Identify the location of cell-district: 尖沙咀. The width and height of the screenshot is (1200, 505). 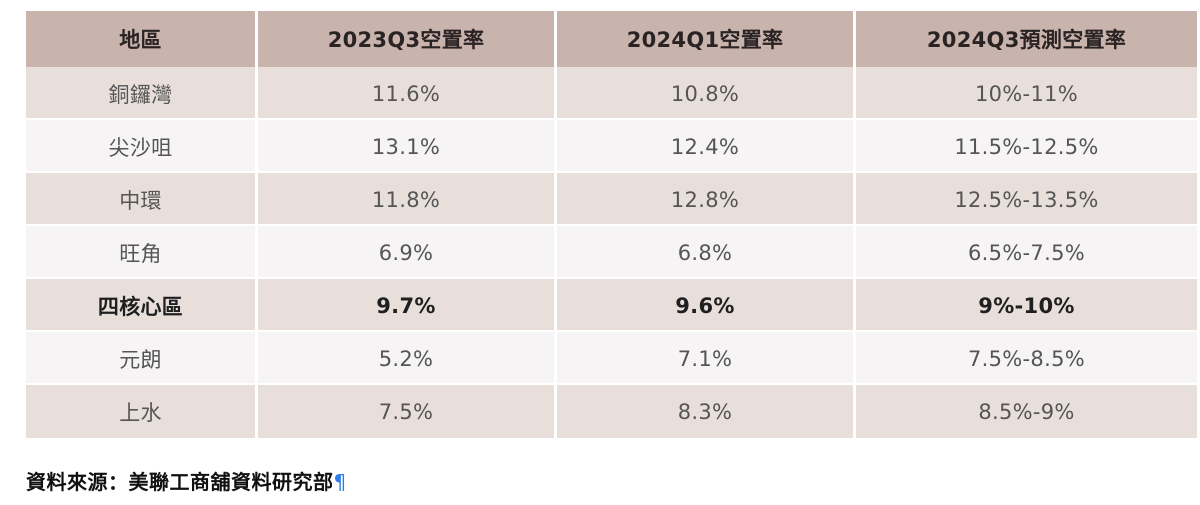
(140, 146).